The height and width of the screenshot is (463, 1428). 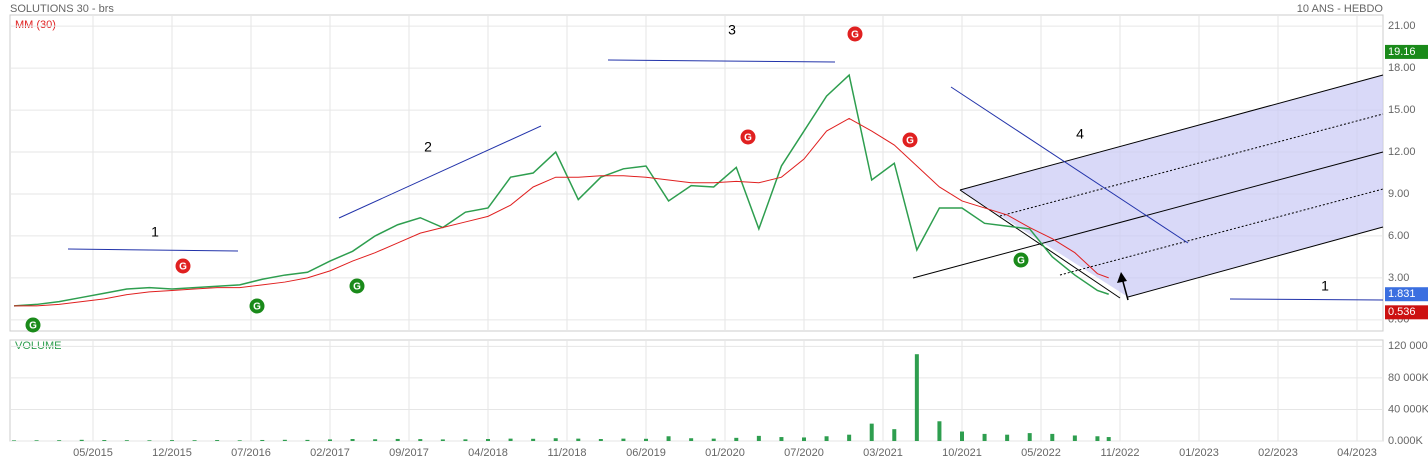 What do you see at coordinates (1408, 409) in the screenshot?
I see `y-tick-label: 40 000K` at bounding box center [1408, 409].